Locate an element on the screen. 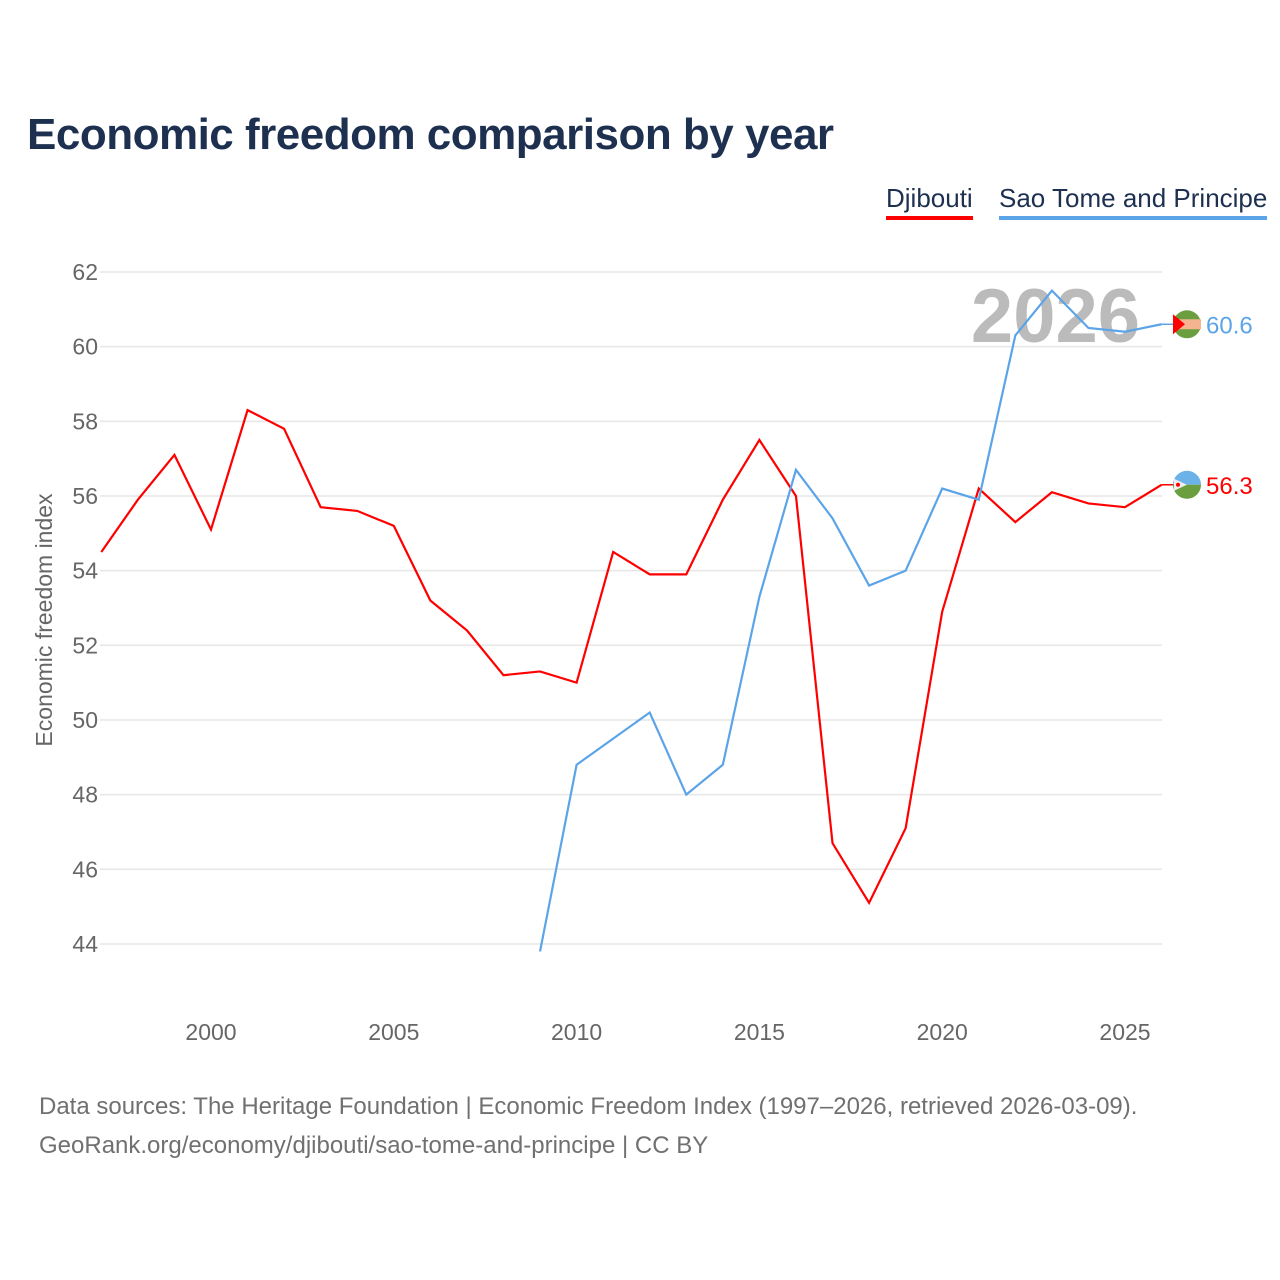  x-tick-label: 2000 is located at coordinates (210, 1032).